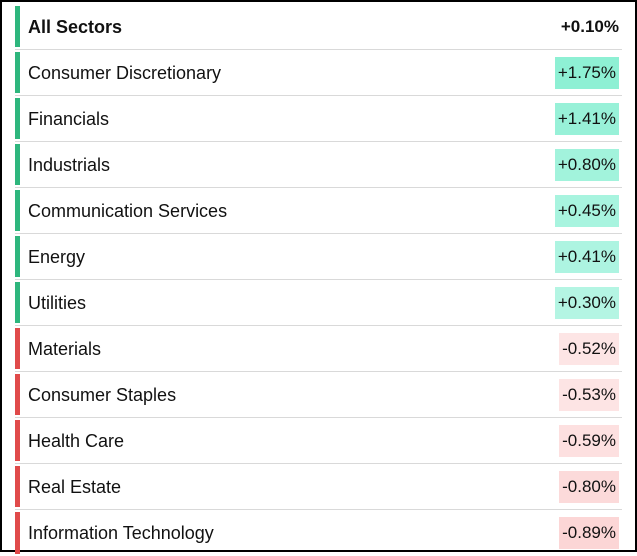  What do you see at coordinates (318, 27) in the screenshot?
I see `sector-row-all-sectors: All Sectors +0.10%` at bounding box center [318, 27].